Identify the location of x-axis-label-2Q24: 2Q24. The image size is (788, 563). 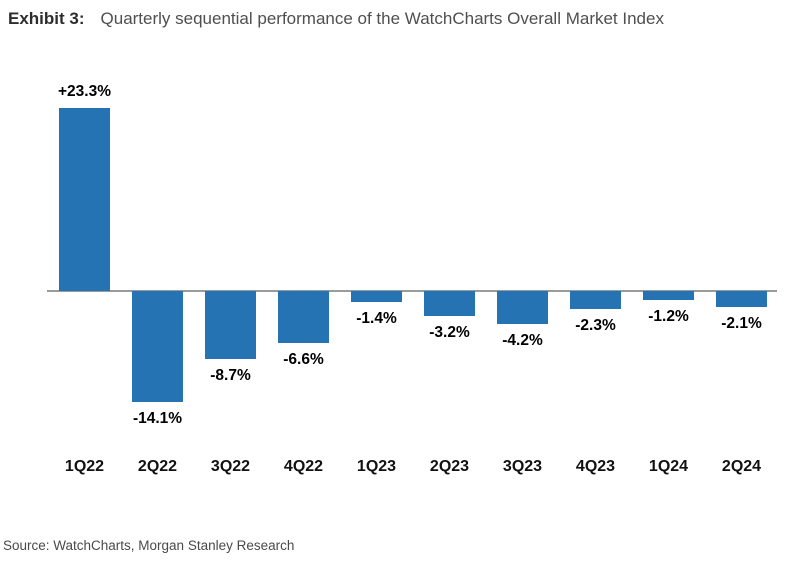
(741, 466).